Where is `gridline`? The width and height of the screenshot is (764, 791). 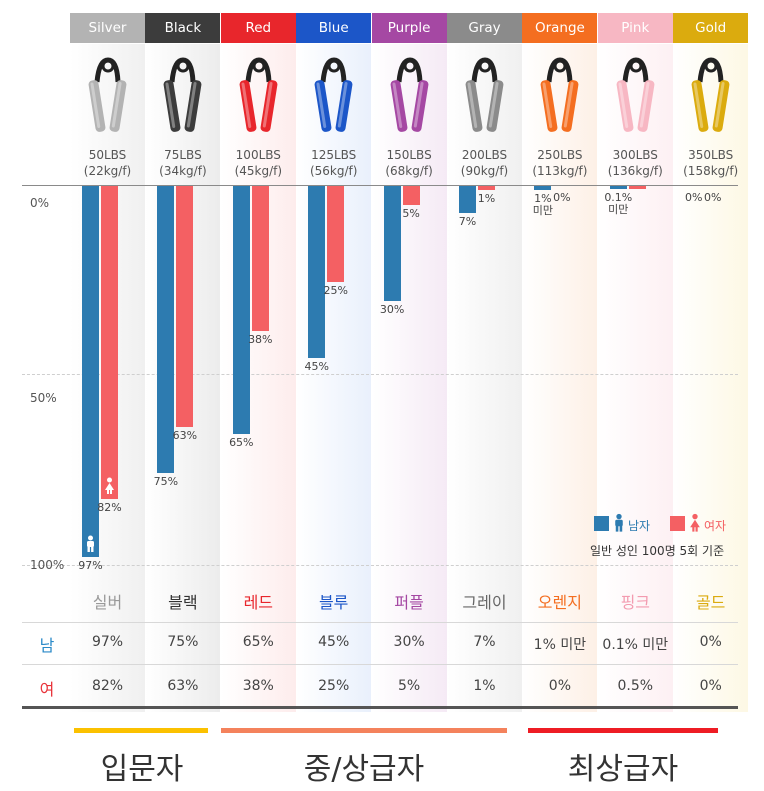
gridline is located at coordinates (380, 565).